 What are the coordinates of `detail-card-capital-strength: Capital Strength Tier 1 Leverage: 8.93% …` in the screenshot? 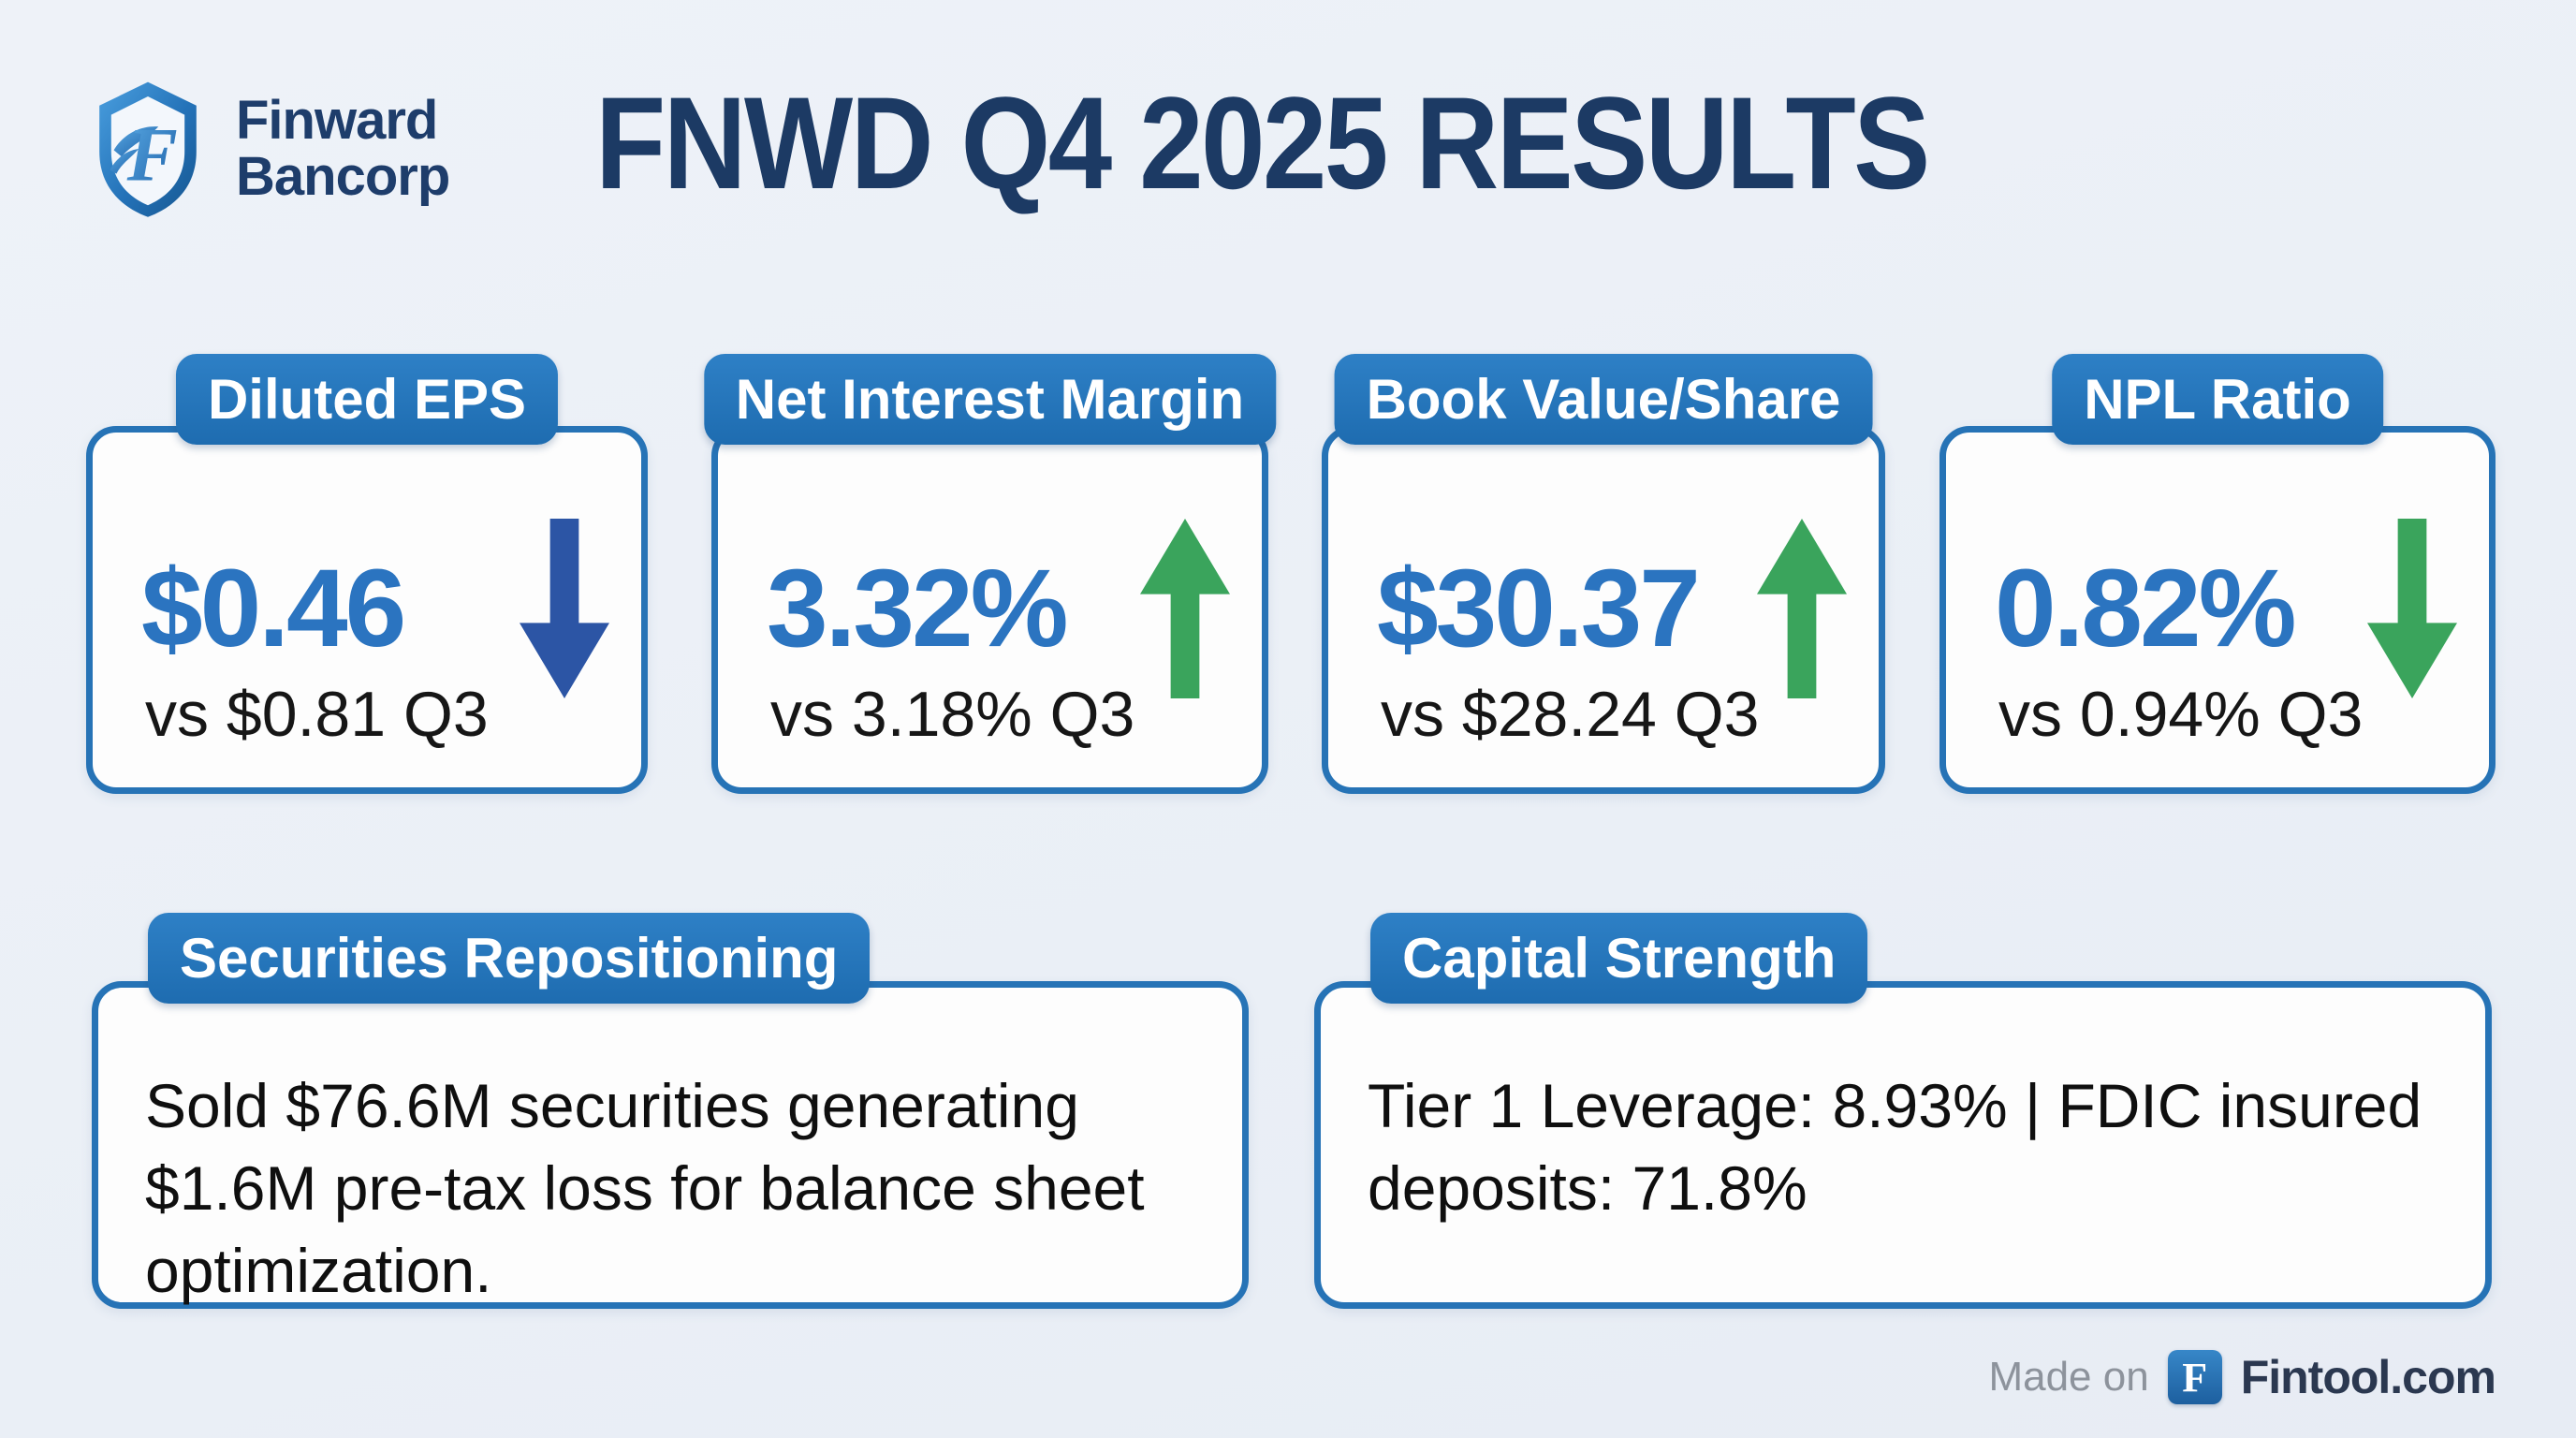 It's located at (1903, 1111).